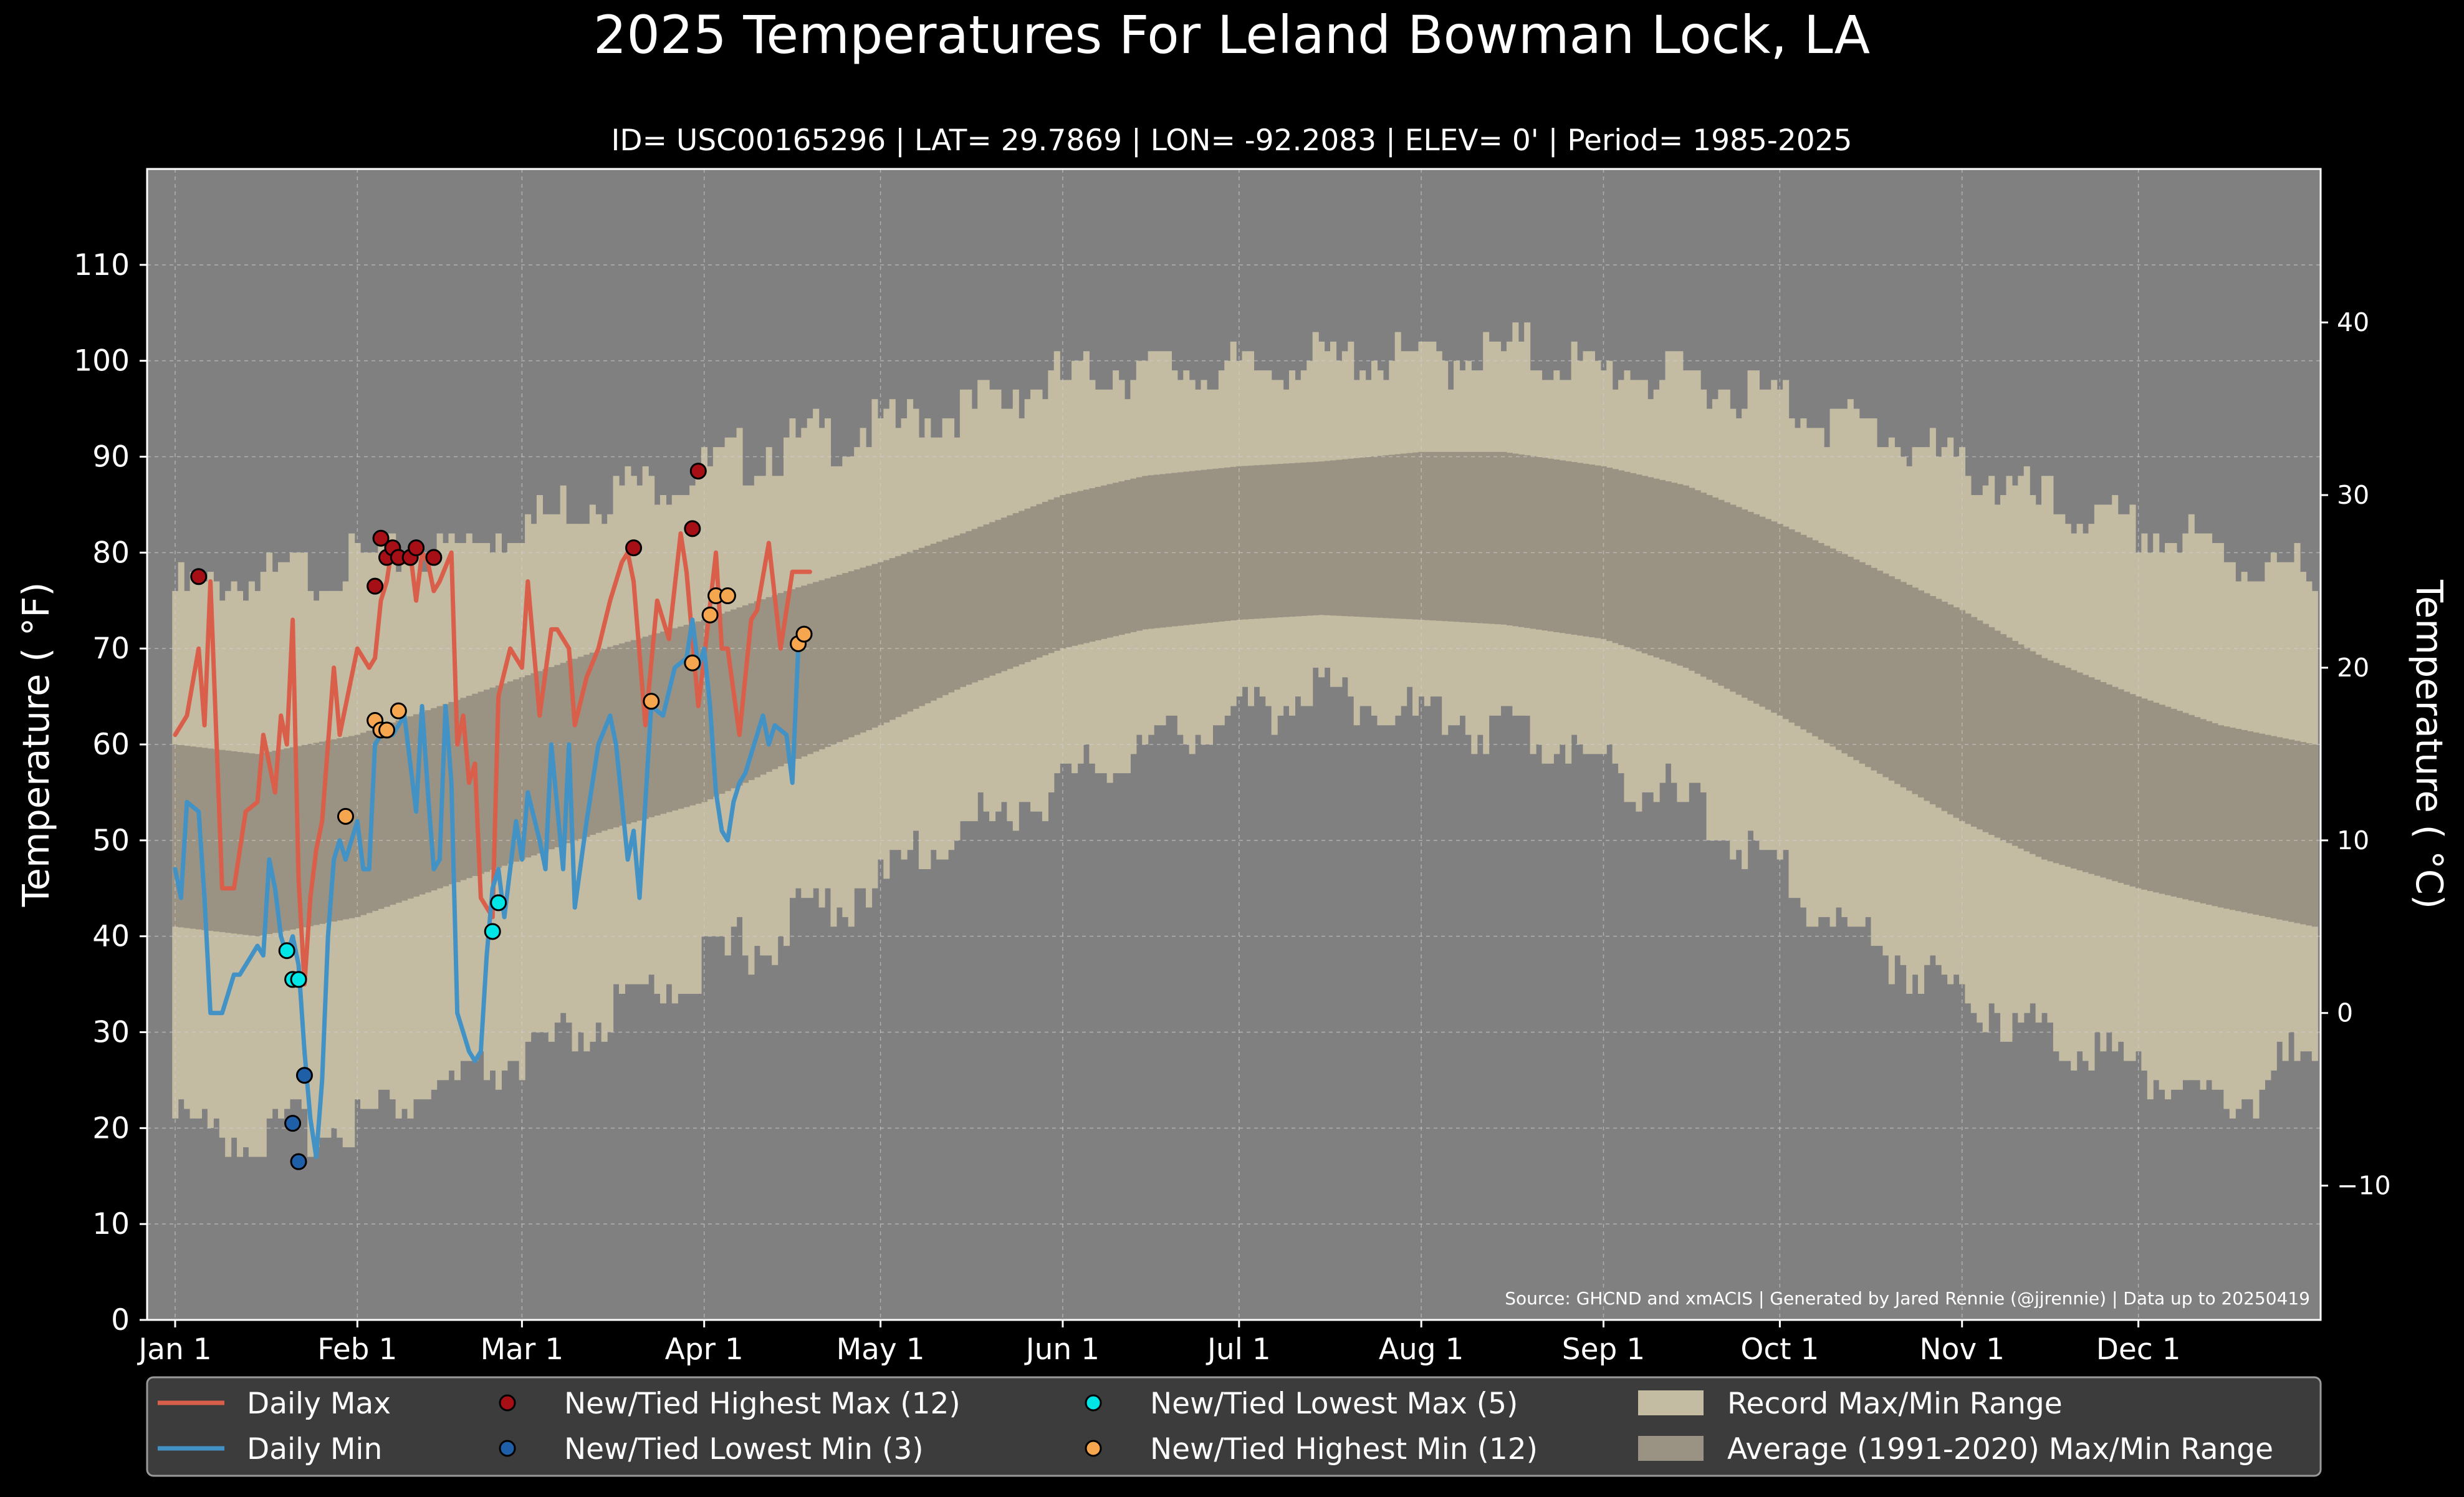 This screenshot has width=2464, height=1497. Describe the element at coordinates (381, 538) in the screenshot. I see `new-highest-max-marker` at that location.